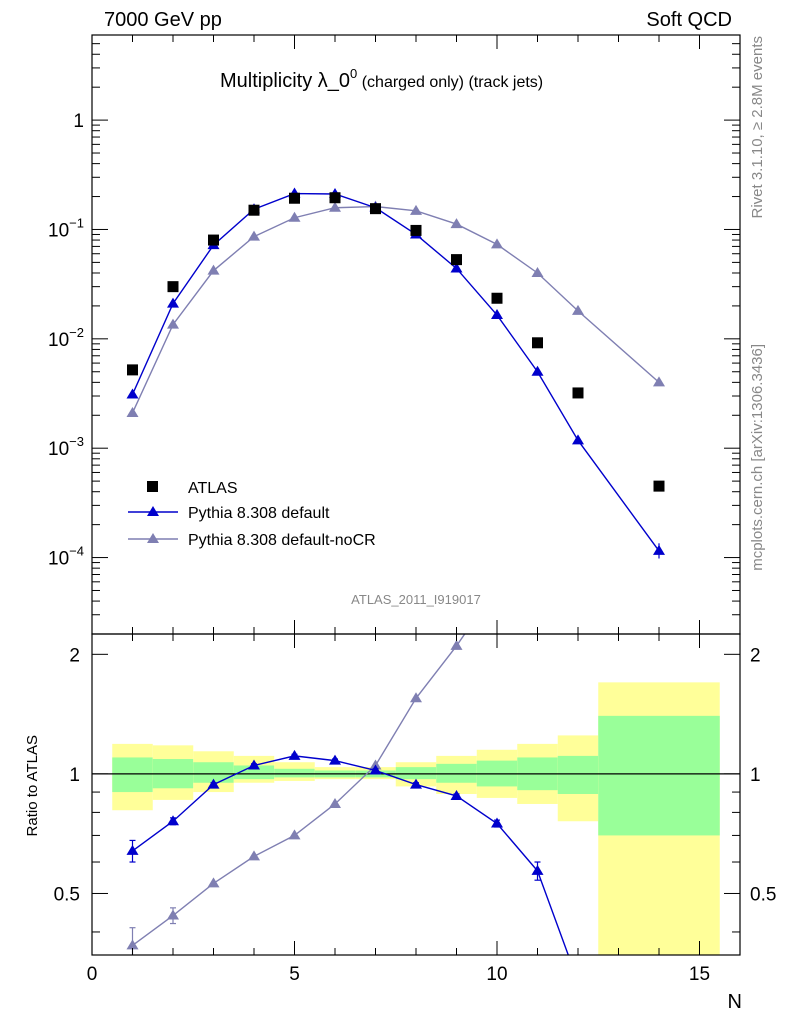 This screenshot has height=1024, width=786. Describe the element at coordinates (398, 974) in the screenshot. I see `x-tick-labels: 0 5 10 15` at that location.